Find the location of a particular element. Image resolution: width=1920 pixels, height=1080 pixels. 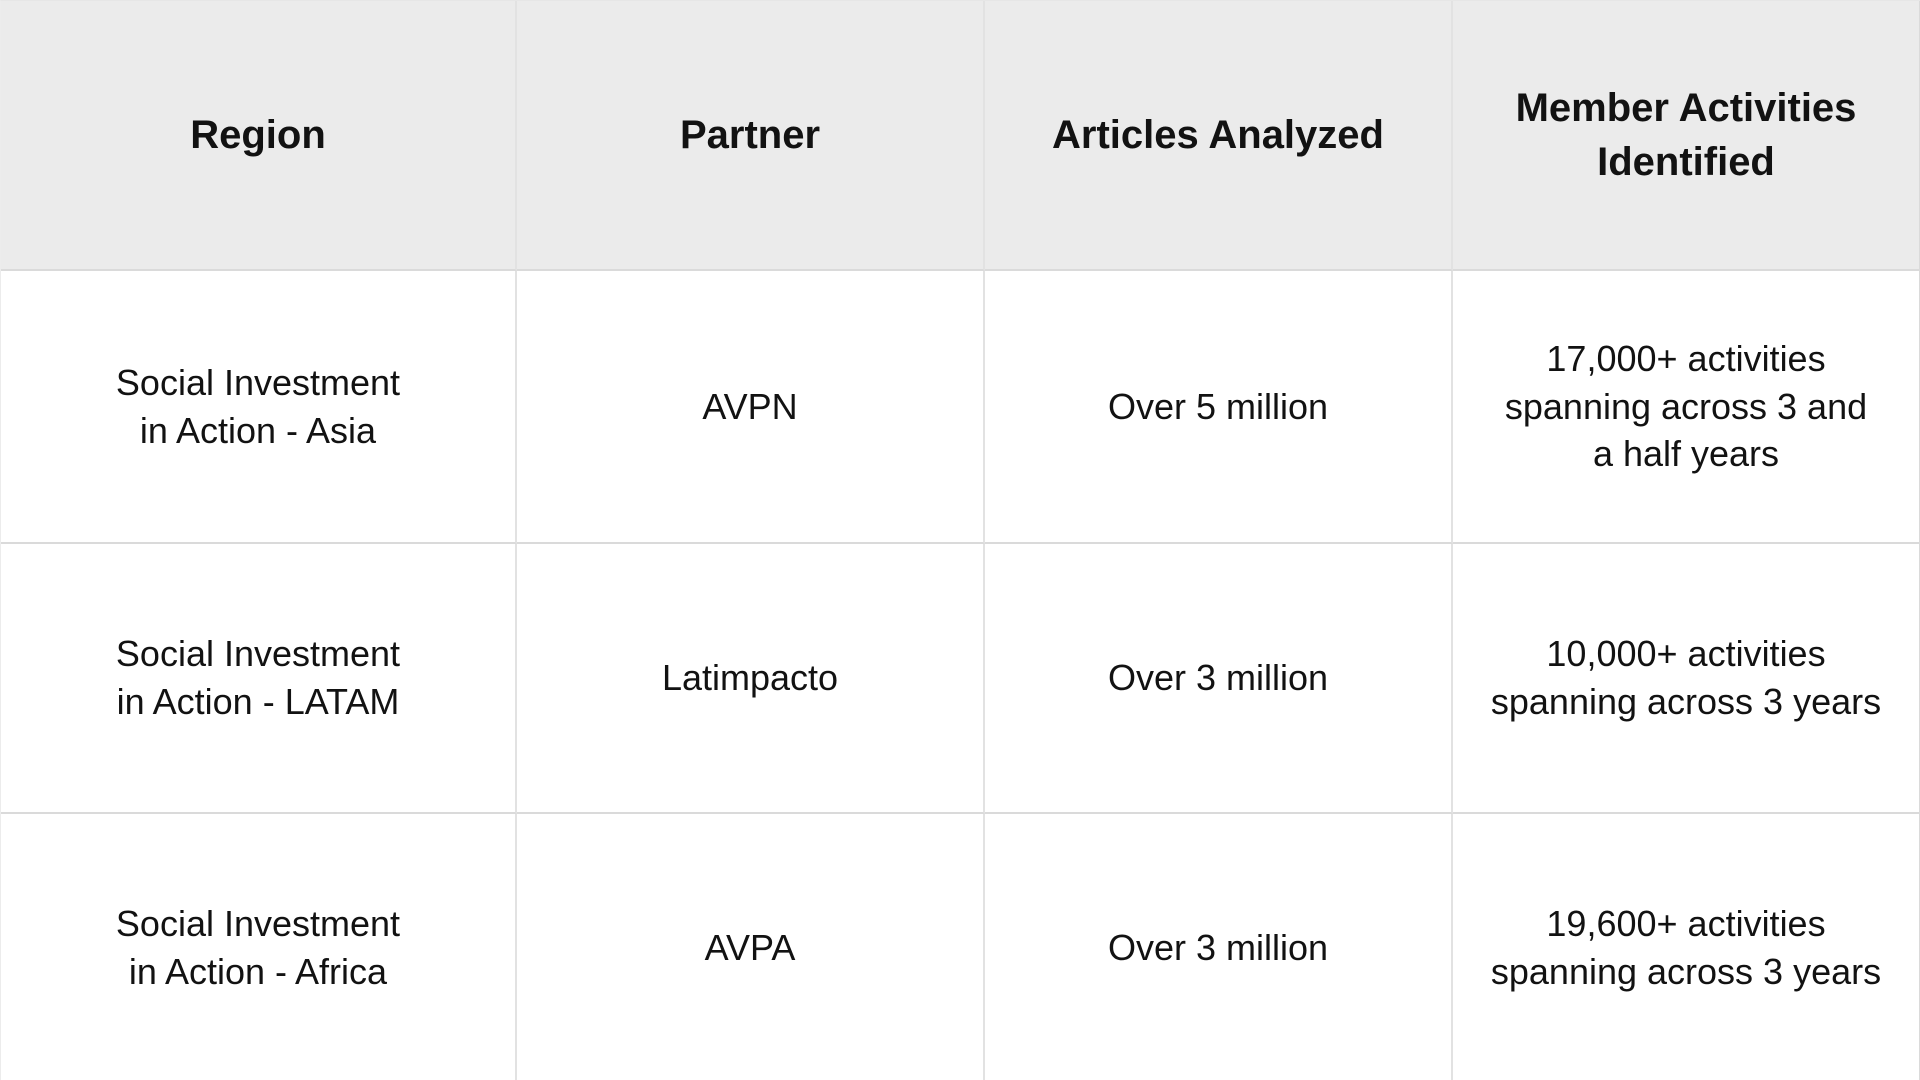

cell-articles-africa: Over 3 million is located at coordinates (1219, 947).